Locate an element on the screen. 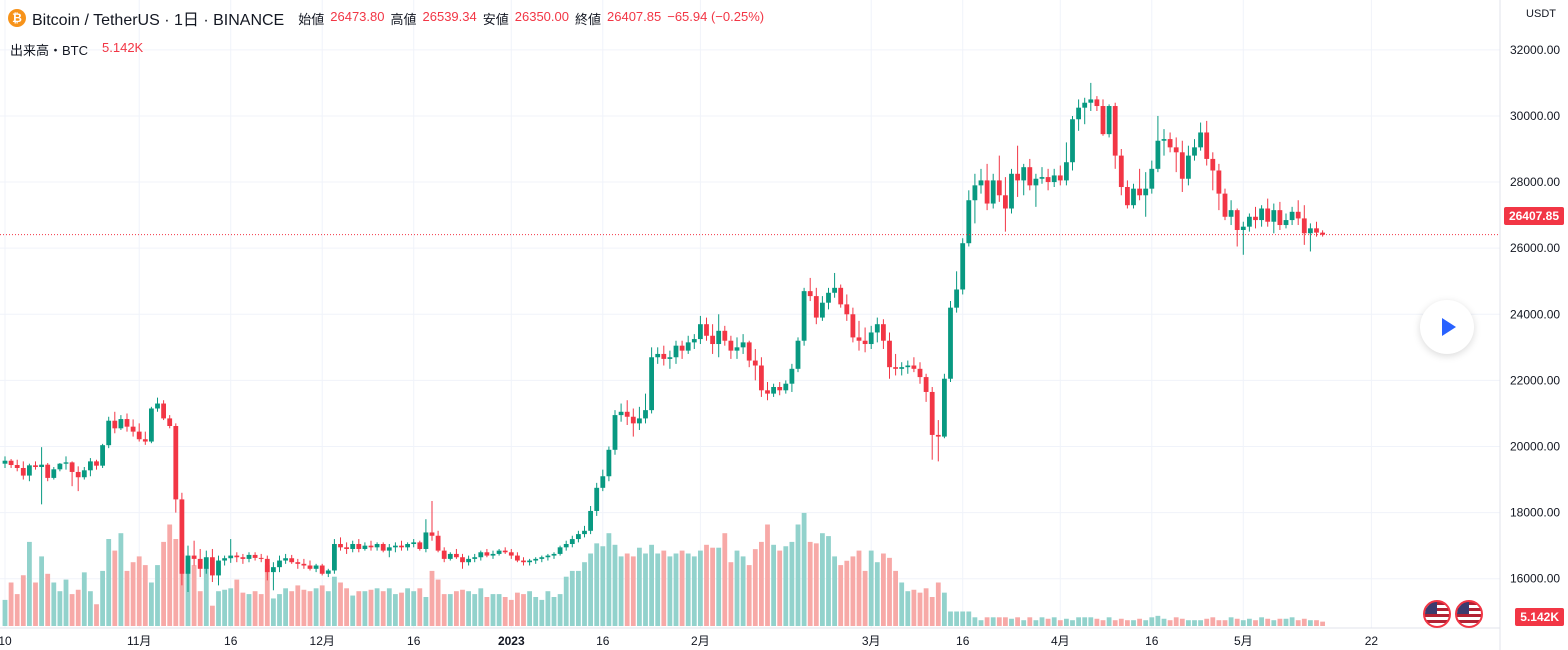 The width and height of the screenshot is (1568, 650). time-tick-label: 22 is located at coordinates (1372, 641).